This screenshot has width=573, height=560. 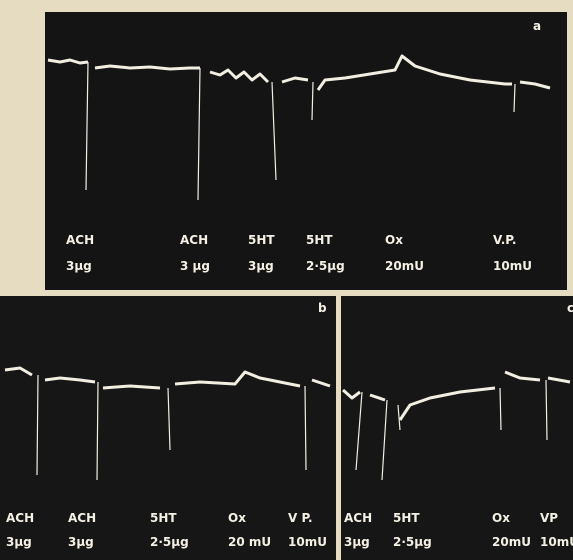 What do you see at coordinates (549, 518) in the screenshot?
I see `drug-label: VP` at bounding box center [549, 518].